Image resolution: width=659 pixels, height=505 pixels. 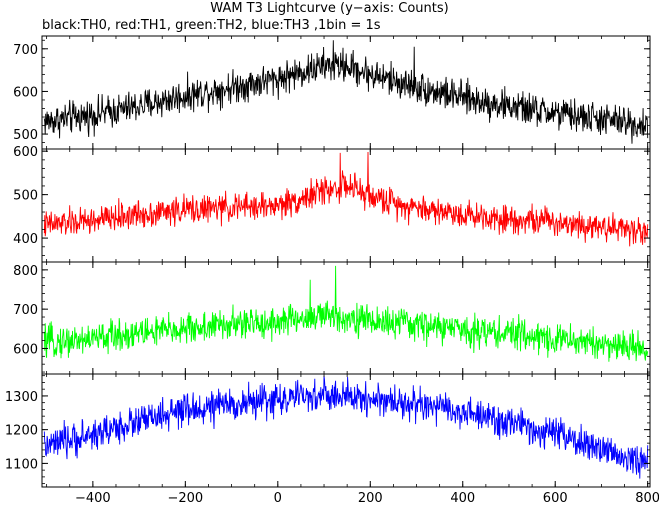 What do you see at coordinates (370, 498) in the screenshot?
I see `x-tick-label: 200` at bounding box center [370, 498].